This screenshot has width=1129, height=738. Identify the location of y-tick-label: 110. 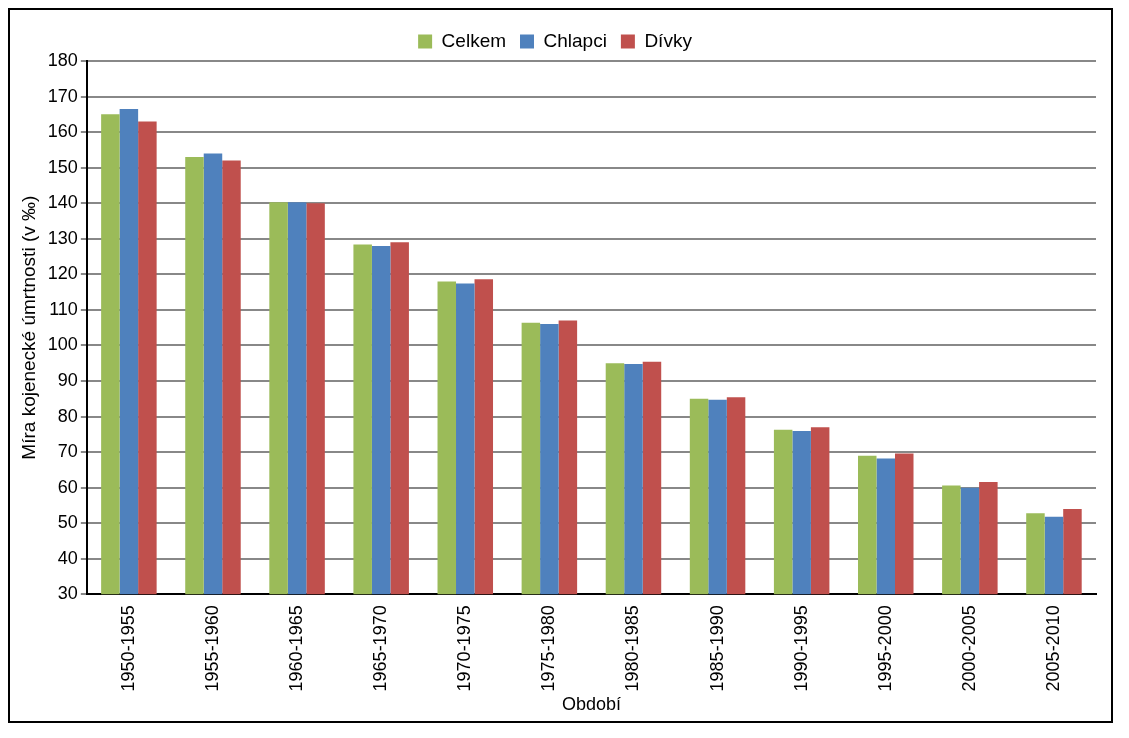
(63, 308).